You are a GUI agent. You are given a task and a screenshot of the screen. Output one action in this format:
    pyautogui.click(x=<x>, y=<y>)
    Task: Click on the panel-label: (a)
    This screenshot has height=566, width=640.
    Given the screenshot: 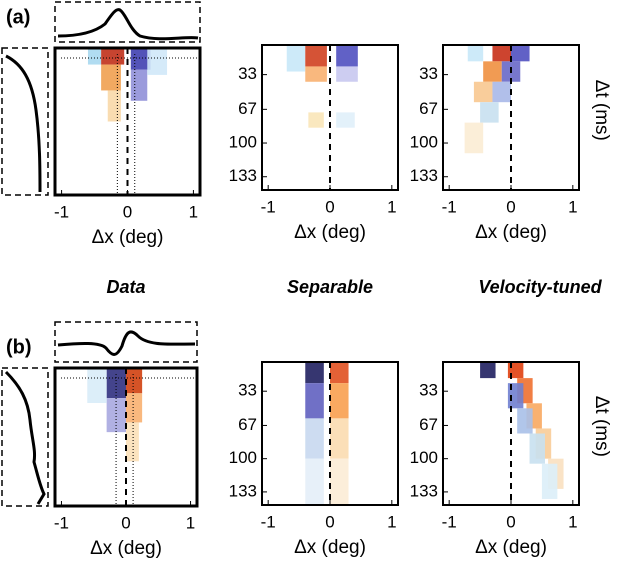 What is the action you would take?
    pyautogui.click(x=18, y=17)
    